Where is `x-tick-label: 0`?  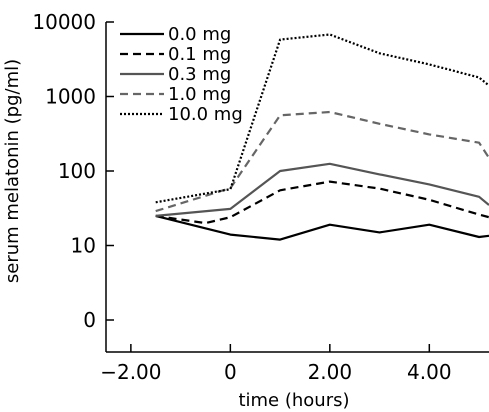
x-tick-label: 0 is located at coordinates (230, 372).